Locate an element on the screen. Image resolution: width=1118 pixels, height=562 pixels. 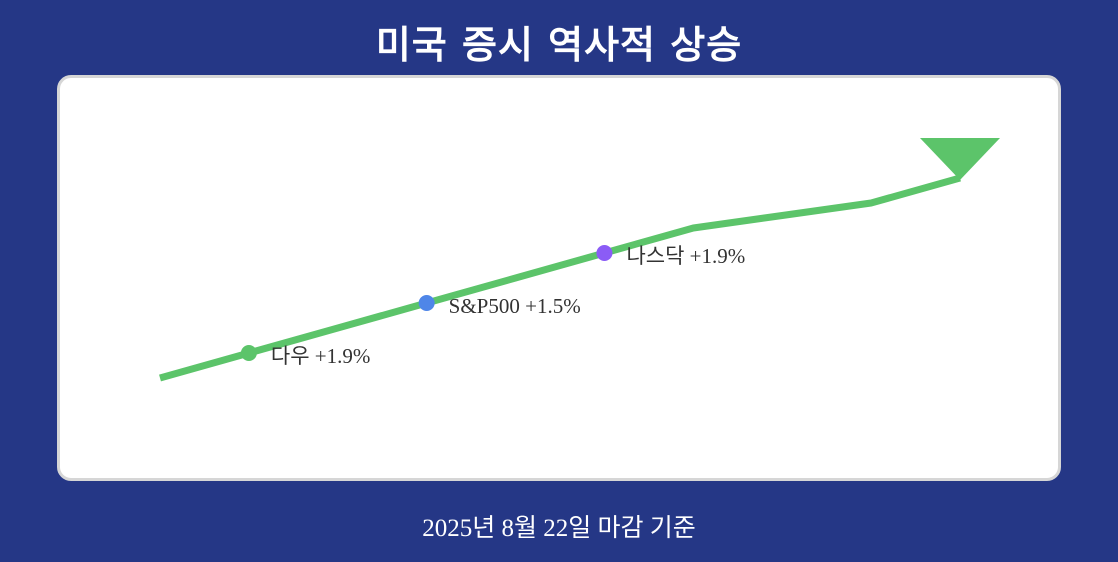
data-label: 나스닥 +1.9% is located at coordinates (685, 256).